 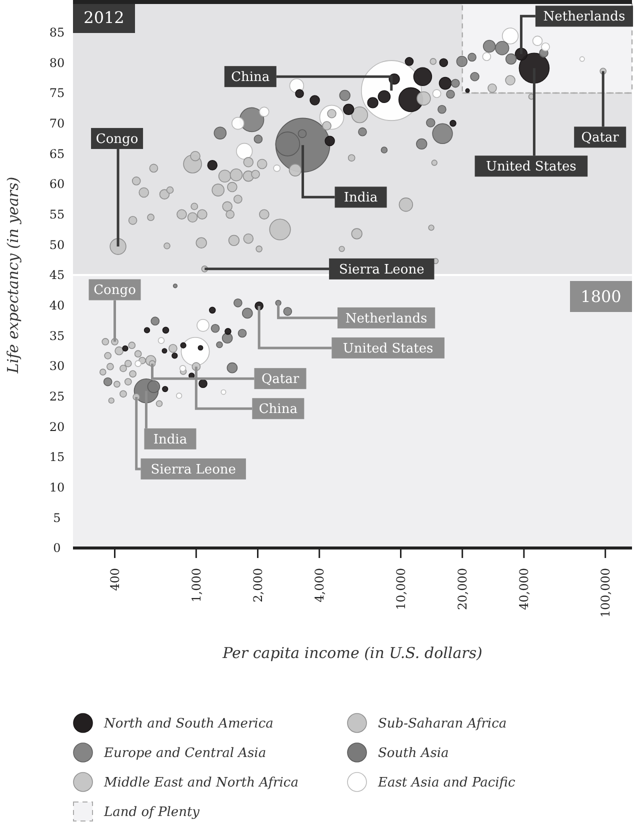 I want to click on legend-label: North and South America, so click(x=188, y=724).